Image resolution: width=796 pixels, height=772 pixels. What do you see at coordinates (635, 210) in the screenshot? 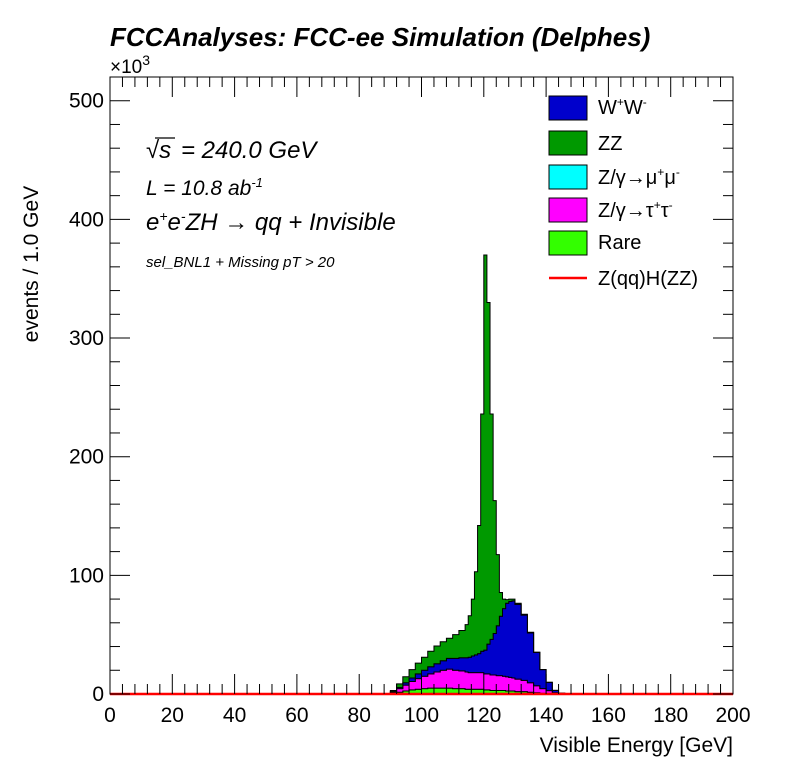
I see `svg-text: Z/γ→τ+τ-` at bounding box center [635, 210].